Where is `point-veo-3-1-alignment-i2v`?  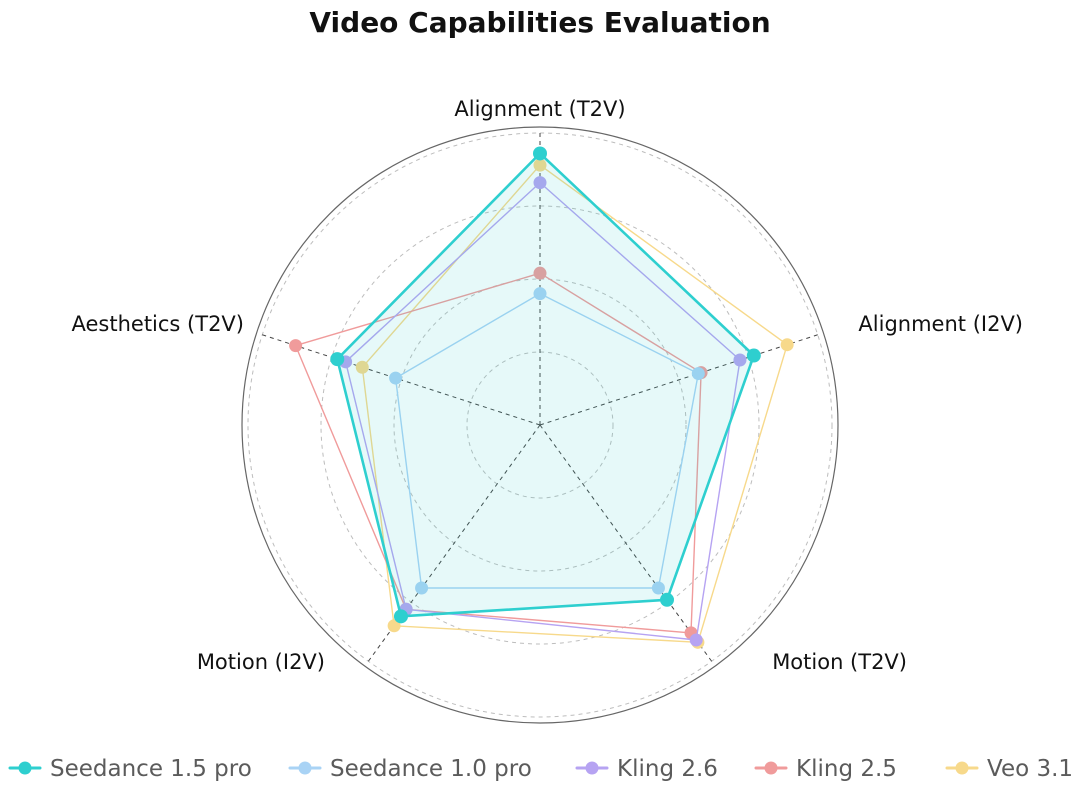 point-veo-3-1-alignment-i2v is located at coordinates (787, 345).